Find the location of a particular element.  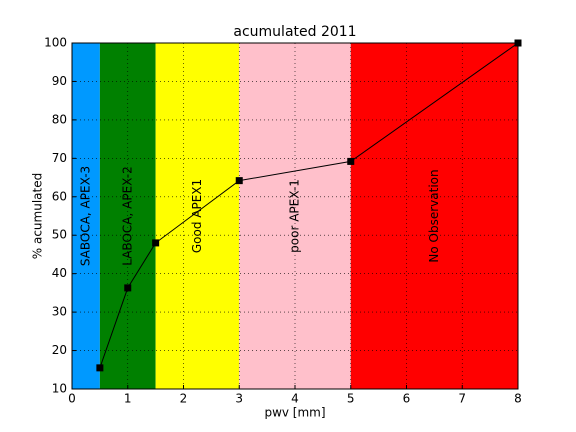

x-tick-label: 4 is located at coordinates (295, 399).